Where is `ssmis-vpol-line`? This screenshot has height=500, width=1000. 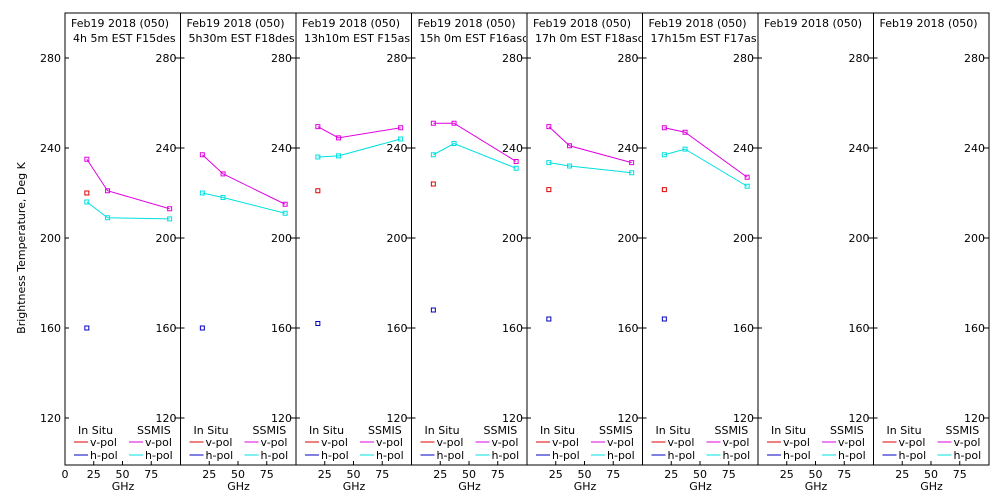 ssmis-vpol-line is located at coordinates (244, 179).